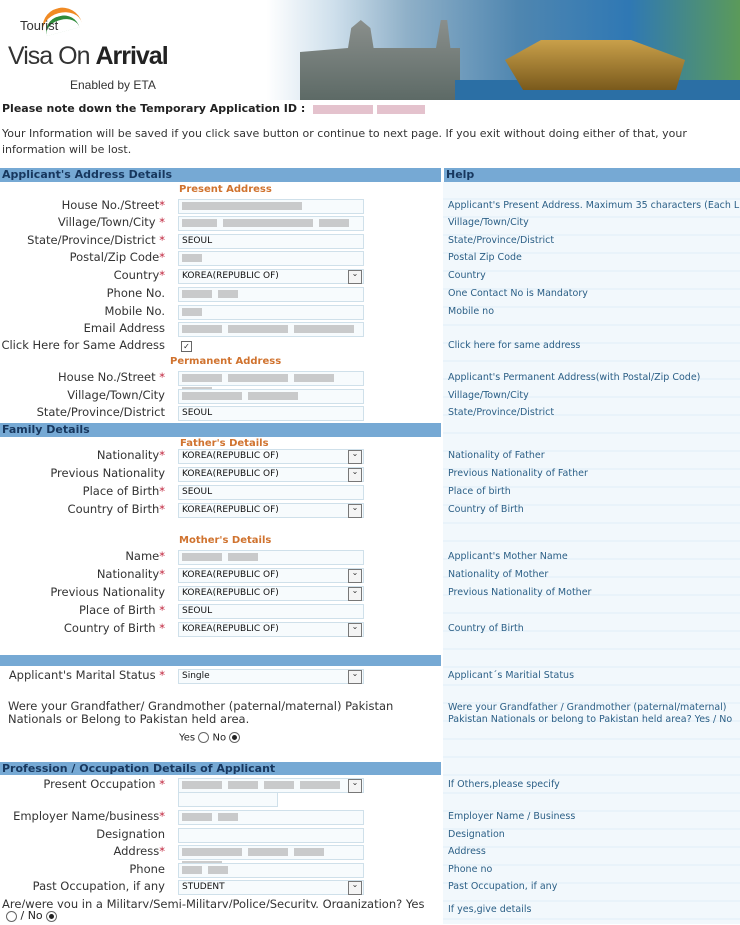 This screenshot has width=740, height=925. I want to click on click-here-for-same-address-help: Click here for same address, so click(514, 345).